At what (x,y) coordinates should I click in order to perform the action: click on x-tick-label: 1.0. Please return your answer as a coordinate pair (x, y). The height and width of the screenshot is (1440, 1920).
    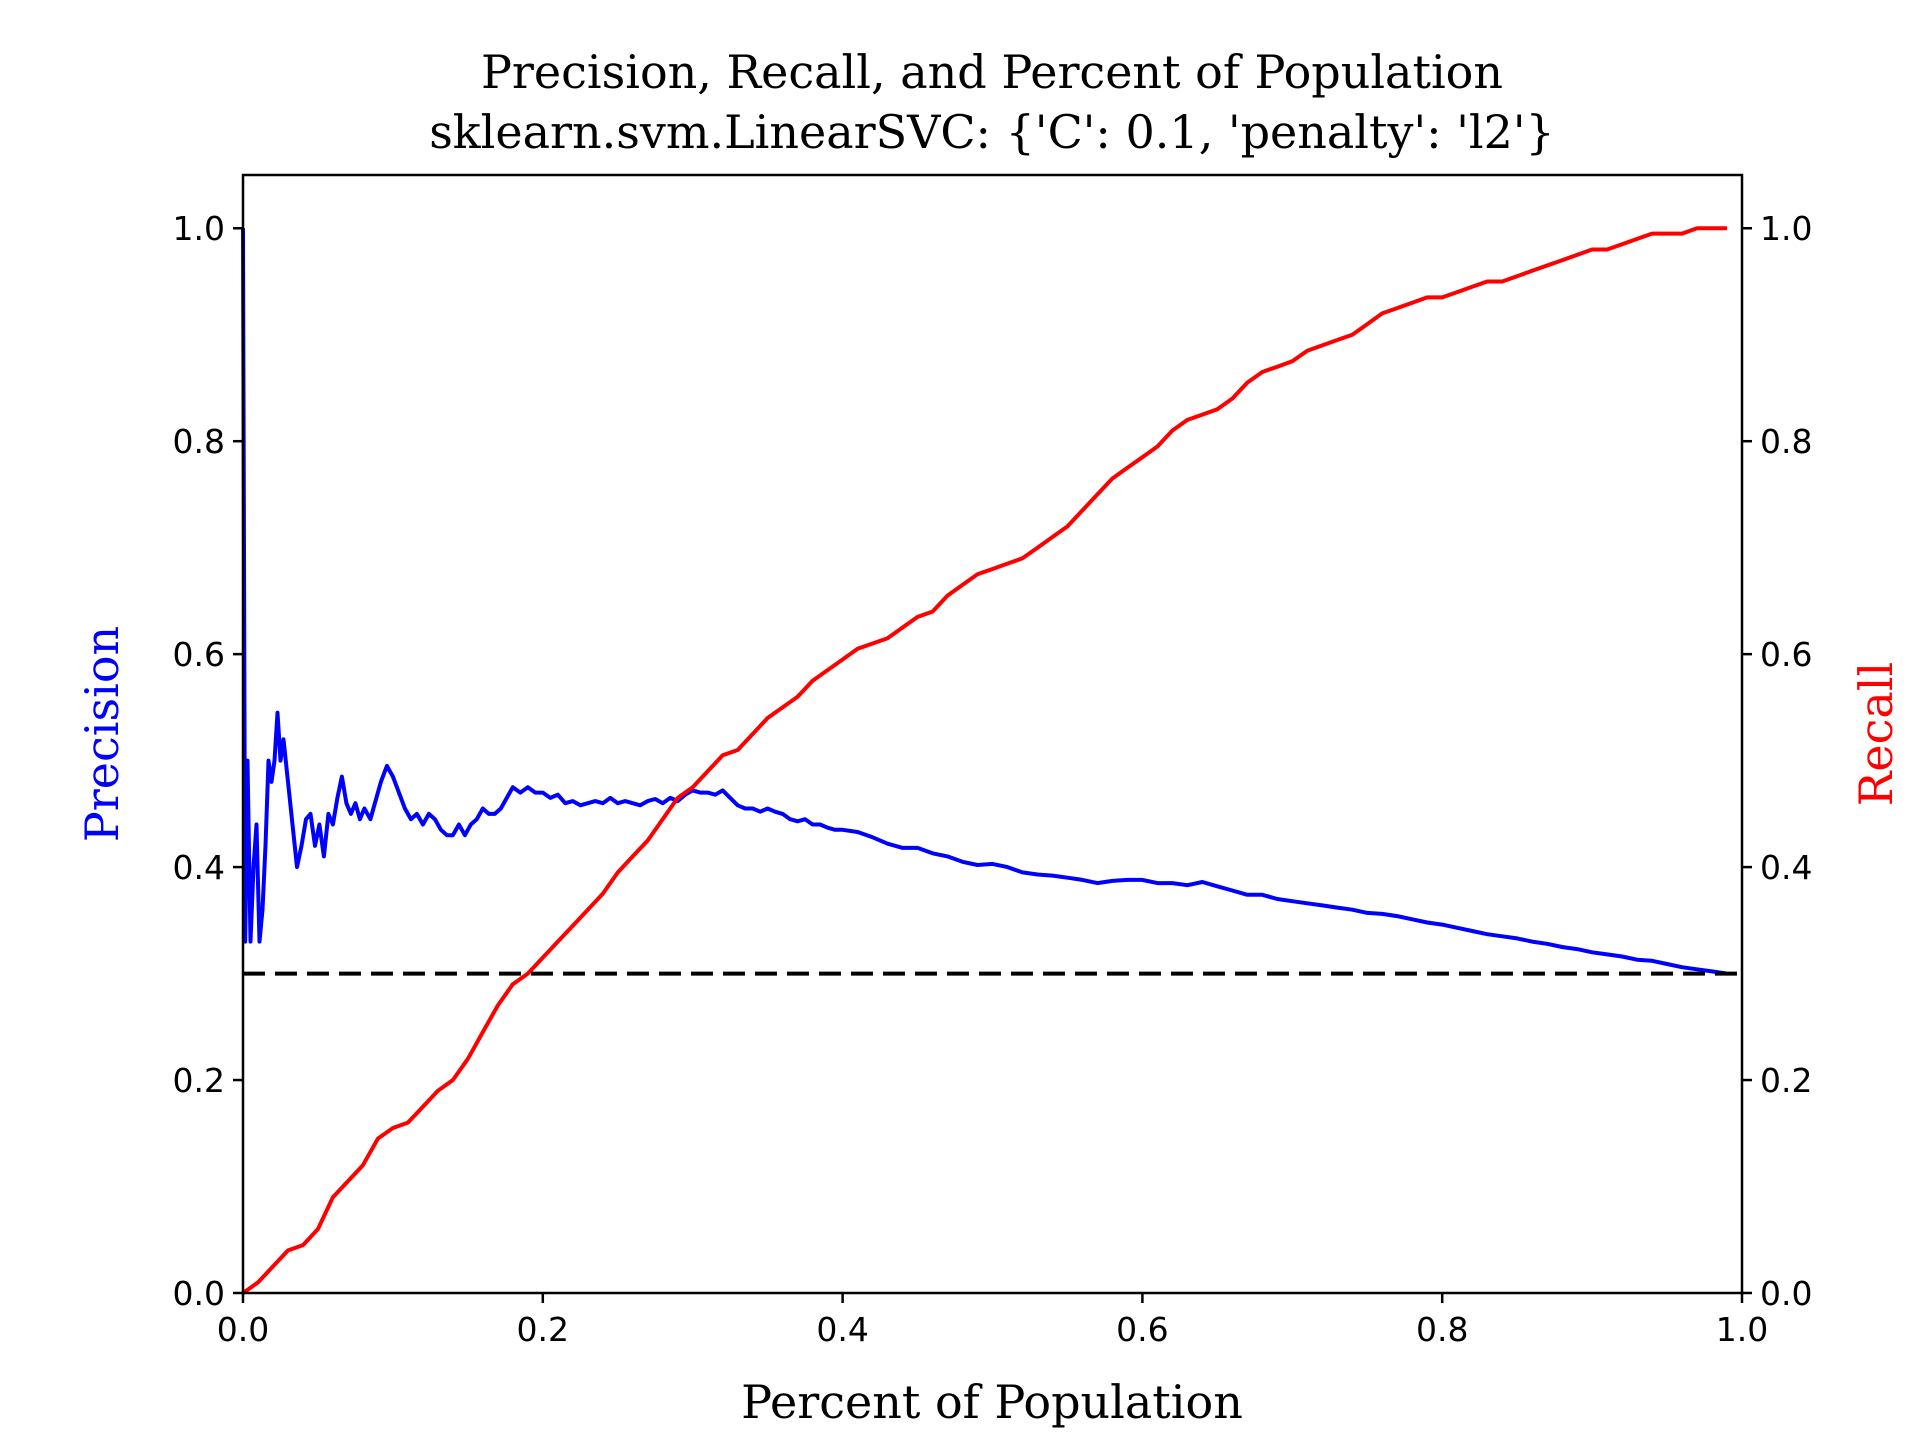
    Looking at the image, I should click on (1742, 1329).